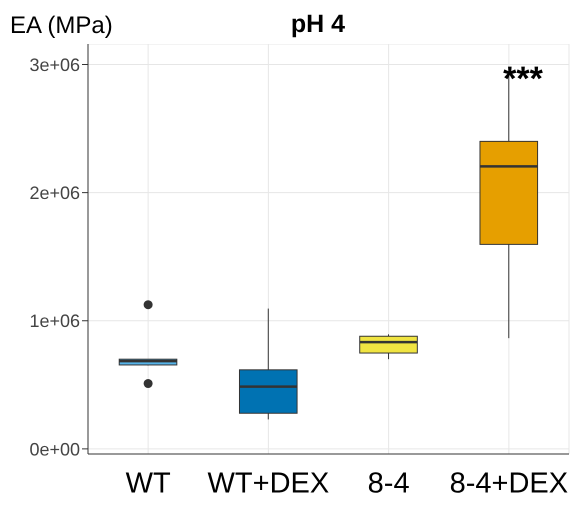 The image size is (583, 511). I want to click on chart-title: pH 4, so click(318, 24).